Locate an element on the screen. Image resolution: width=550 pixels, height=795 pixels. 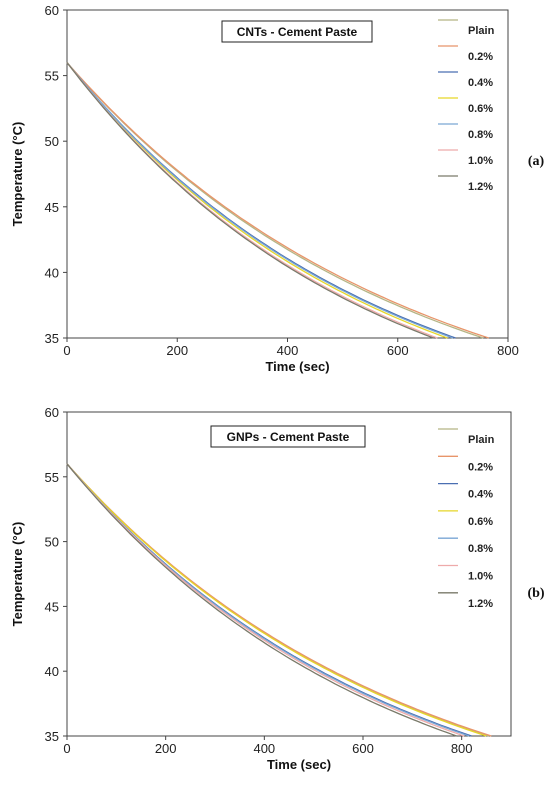
chart-title: CNTs - Cement Paste is located at coordinates (297, 32).